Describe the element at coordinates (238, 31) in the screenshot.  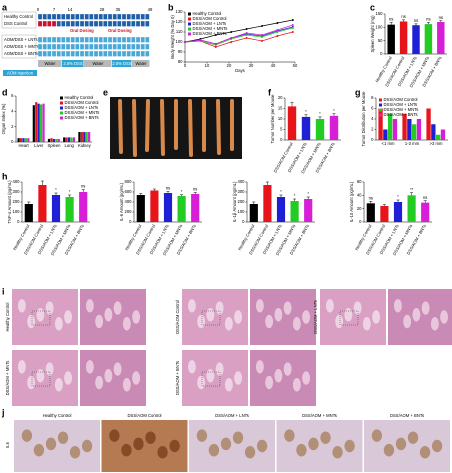
I see `series-line` at that location.